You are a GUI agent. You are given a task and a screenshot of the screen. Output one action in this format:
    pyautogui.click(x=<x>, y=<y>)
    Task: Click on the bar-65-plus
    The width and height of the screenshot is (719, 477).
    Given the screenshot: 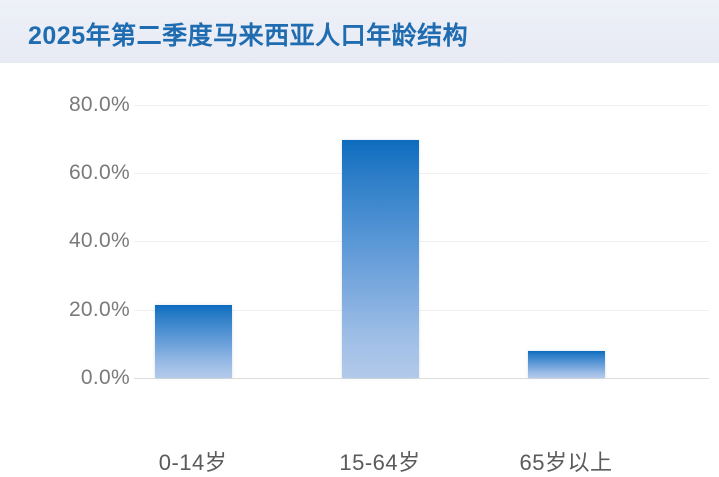 What is the action you would take?
    pyautogui.click(x=566, y=364)
    